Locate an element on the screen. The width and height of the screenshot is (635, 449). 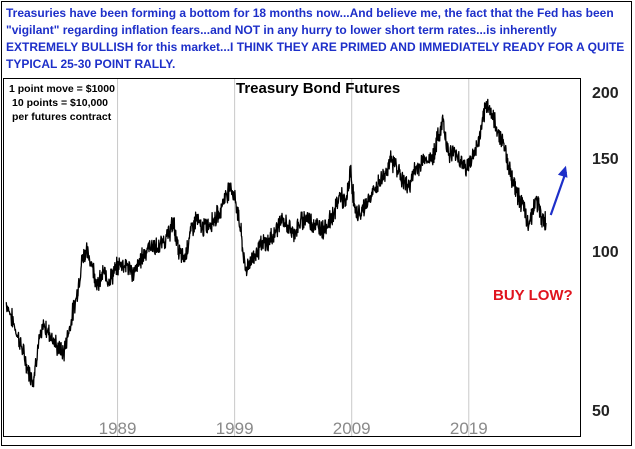
x-tick-label: 1999 is located at coordinates (235, 428).